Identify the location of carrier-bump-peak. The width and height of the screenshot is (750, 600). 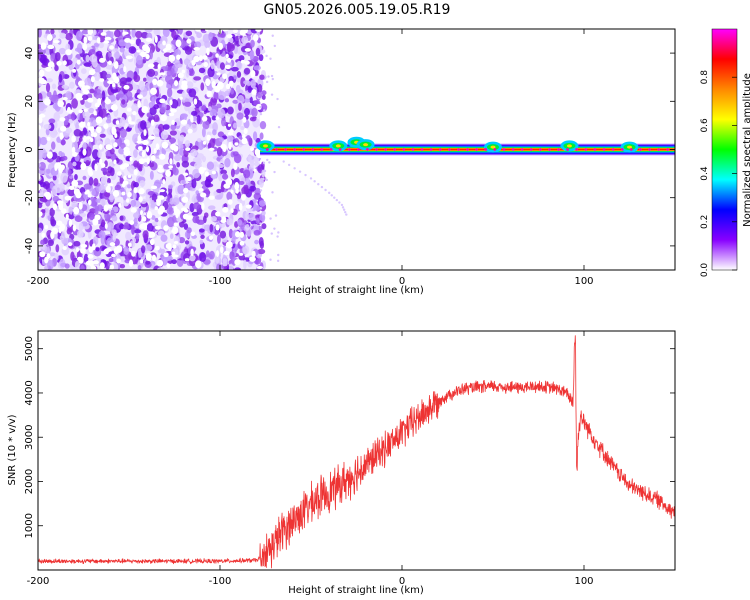
(265, 146).